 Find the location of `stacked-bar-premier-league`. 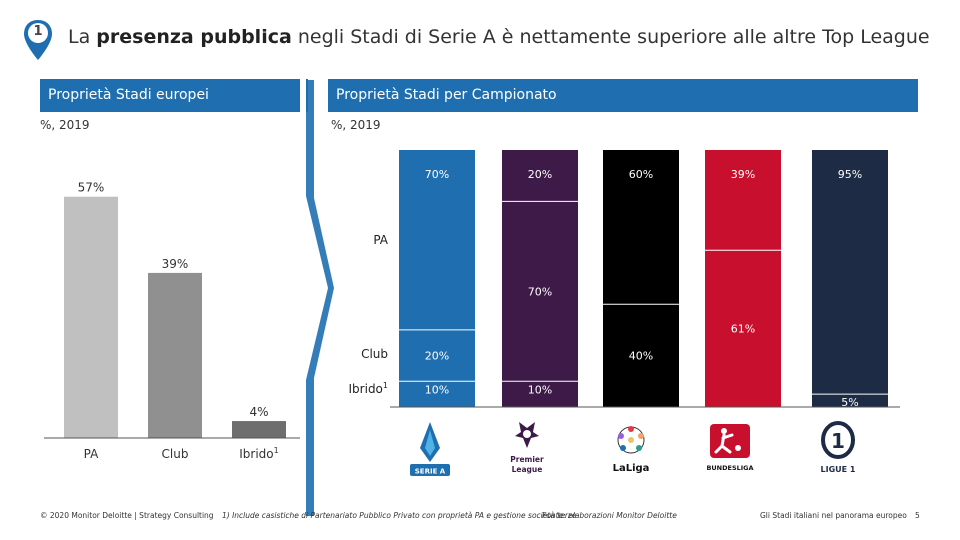

stacked-bar-premier-league is located at coordinates (540, 278).